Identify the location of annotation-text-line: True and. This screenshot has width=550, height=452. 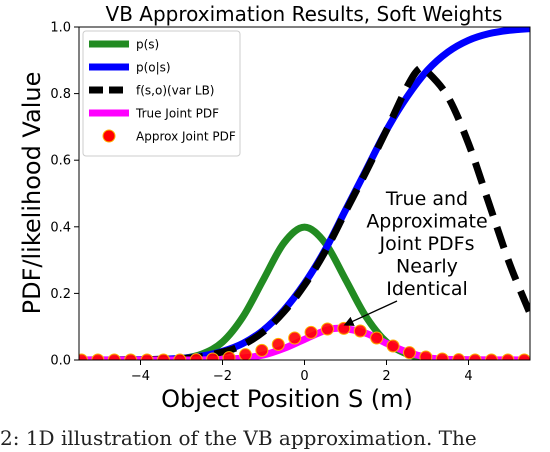
(426, 199).